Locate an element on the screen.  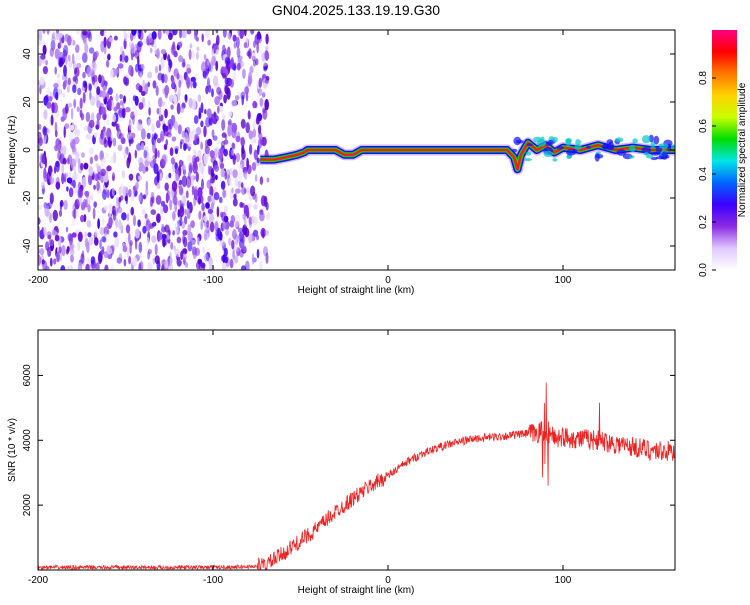
snr-x-tick-label: 0 is located at coordinates (388, 580).